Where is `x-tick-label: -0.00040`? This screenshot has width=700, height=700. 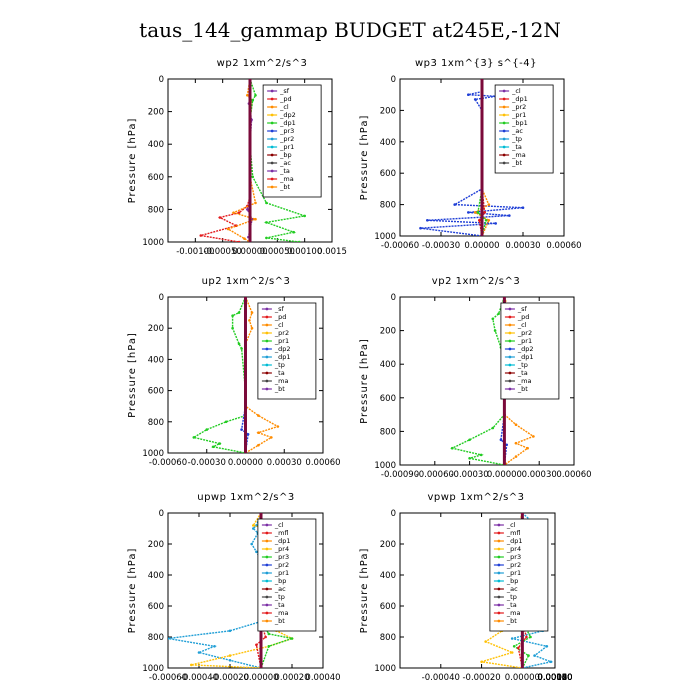 x-tick-label: -0.00040 is located at coordinates (441, 678).